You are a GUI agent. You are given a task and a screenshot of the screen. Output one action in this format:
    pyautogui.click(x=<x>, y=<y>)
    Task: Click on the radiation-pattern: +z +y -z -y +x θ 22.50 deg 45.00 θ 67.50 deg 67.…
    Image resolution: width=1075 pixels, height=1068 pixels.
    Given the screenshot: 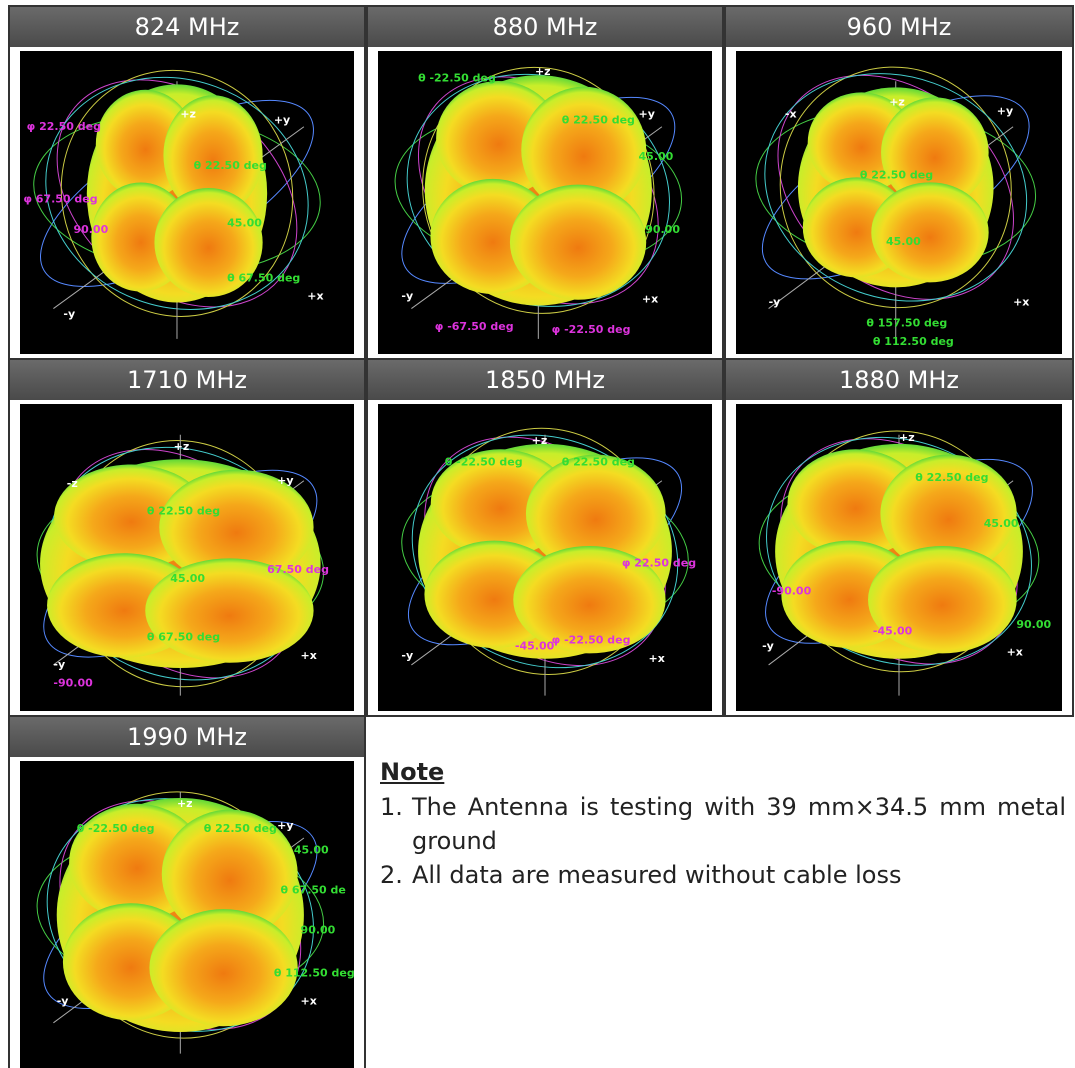 What is the action you would take?
    pyautogui.click(x=187, y=557)
    